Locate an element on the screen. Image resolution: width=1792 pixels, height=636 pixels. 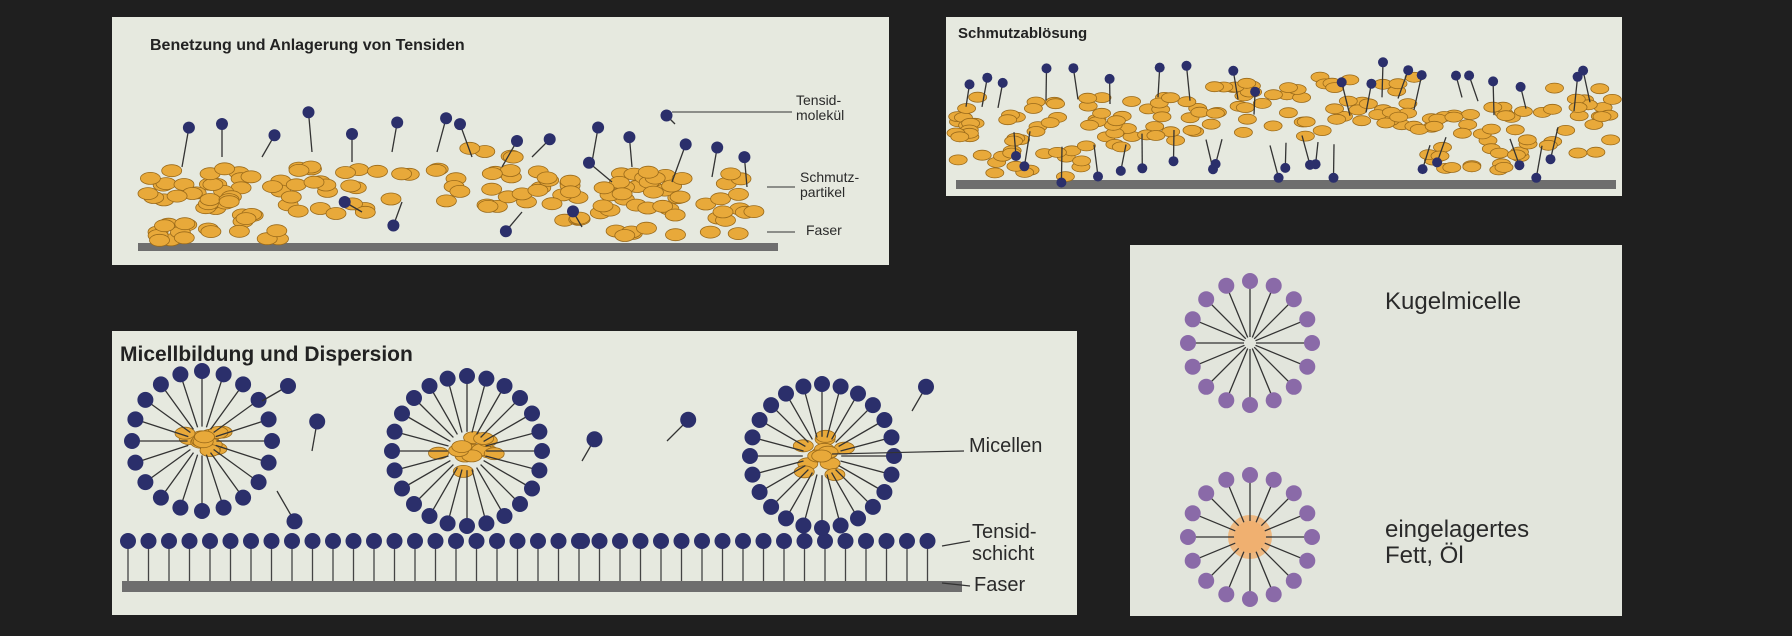
fiber-bar is located at coordinates (542, 586).